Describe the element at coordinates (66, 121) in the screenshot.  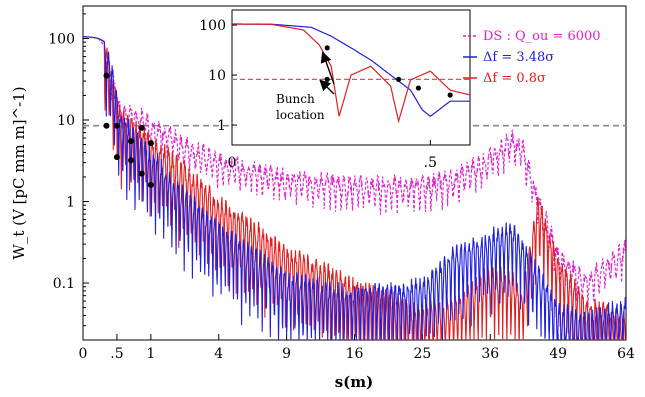
I see `y-tick-label: 10` at that location.